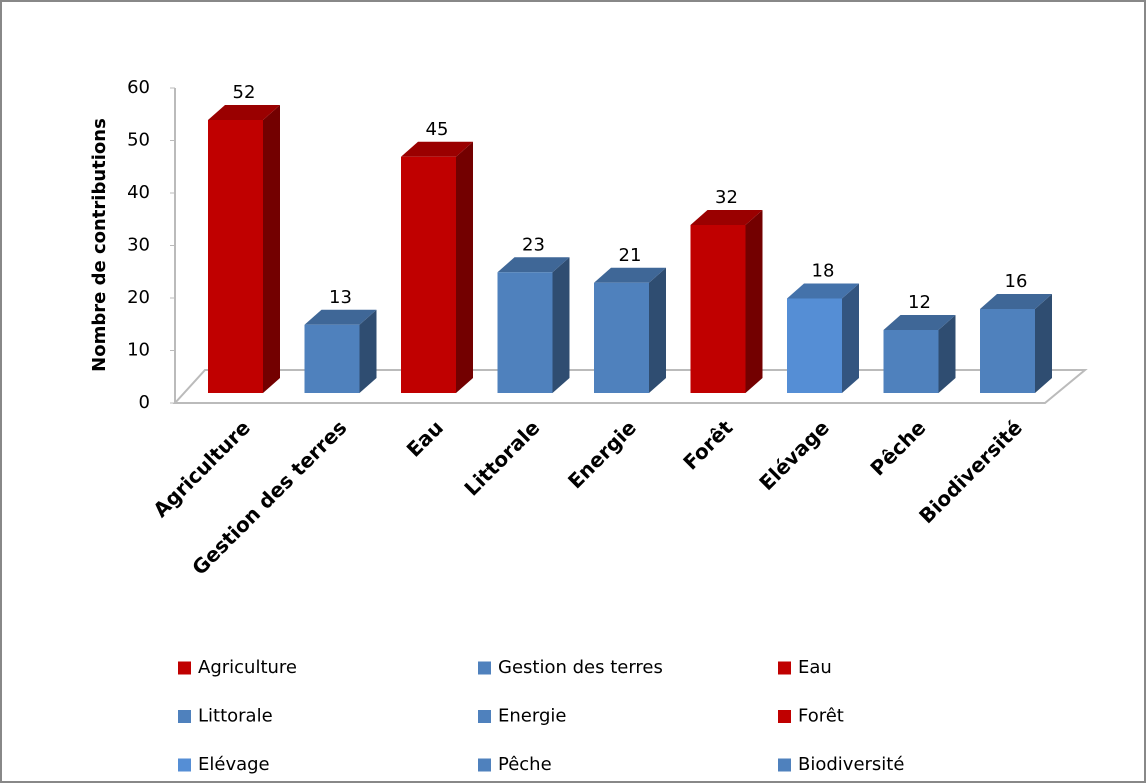 The height and width of the screenshot is (783, 1146). What do you see at coordinates (815, 667) in the screenshot?
I see `legend-label: Eau` at bounding box center [815, 667].